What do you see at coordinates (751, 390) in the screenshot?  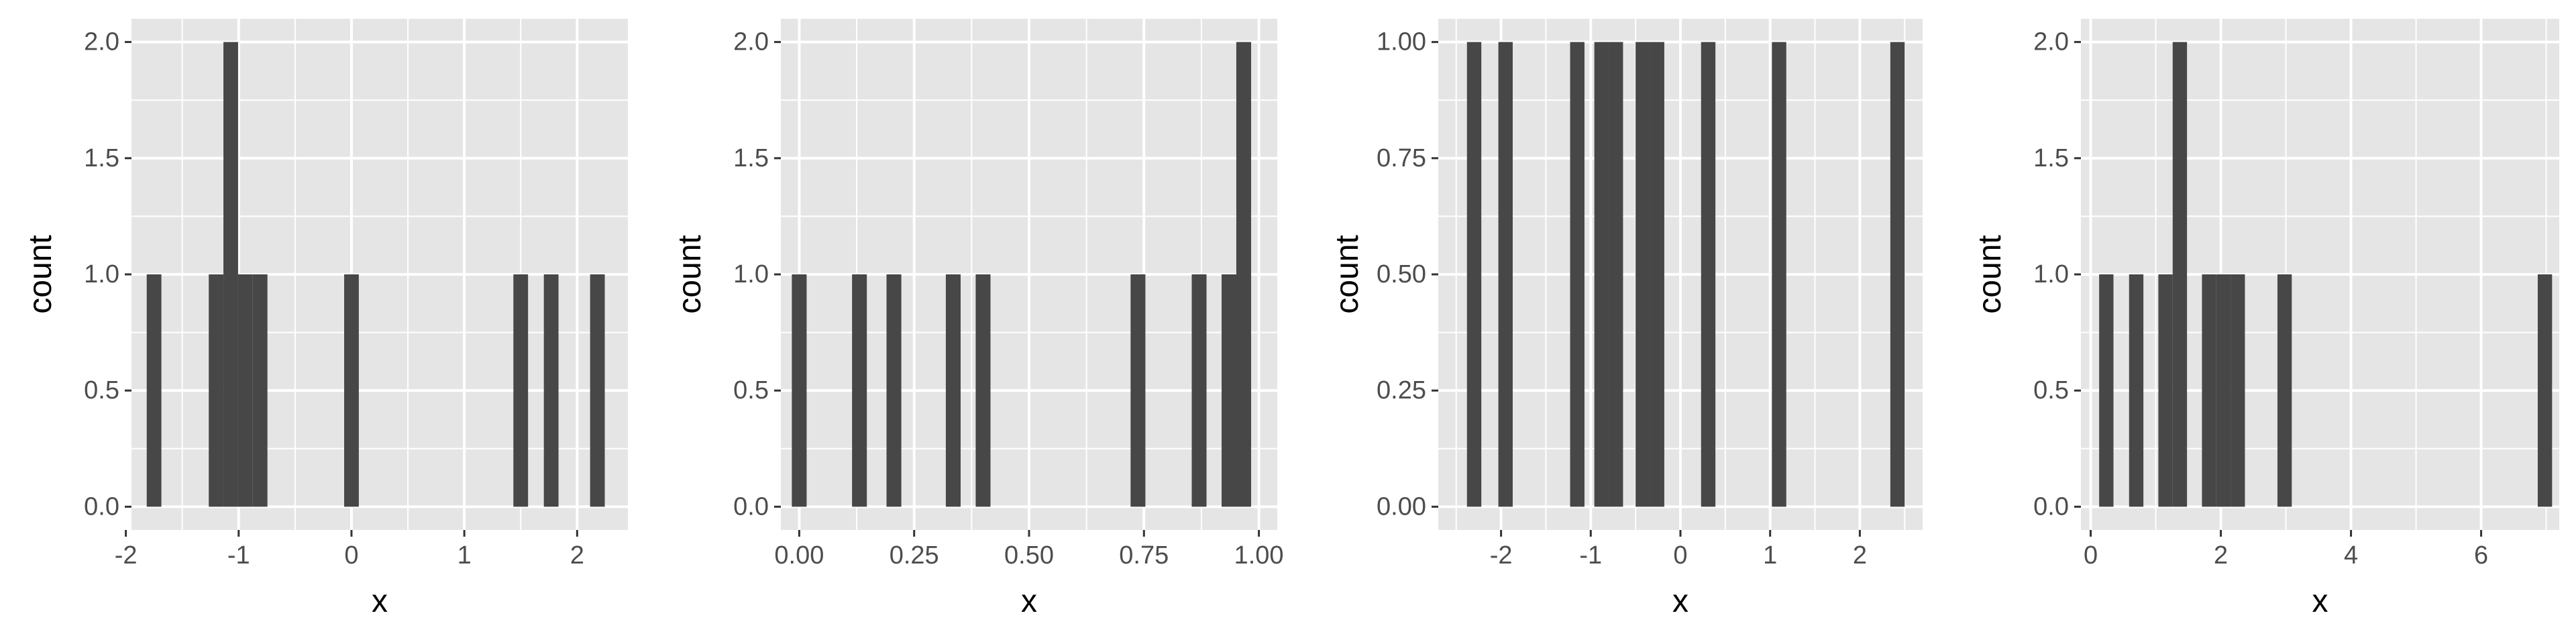 I see `chart-2-y-tick-label-1: 0.5` at bounding box center [751, 390].